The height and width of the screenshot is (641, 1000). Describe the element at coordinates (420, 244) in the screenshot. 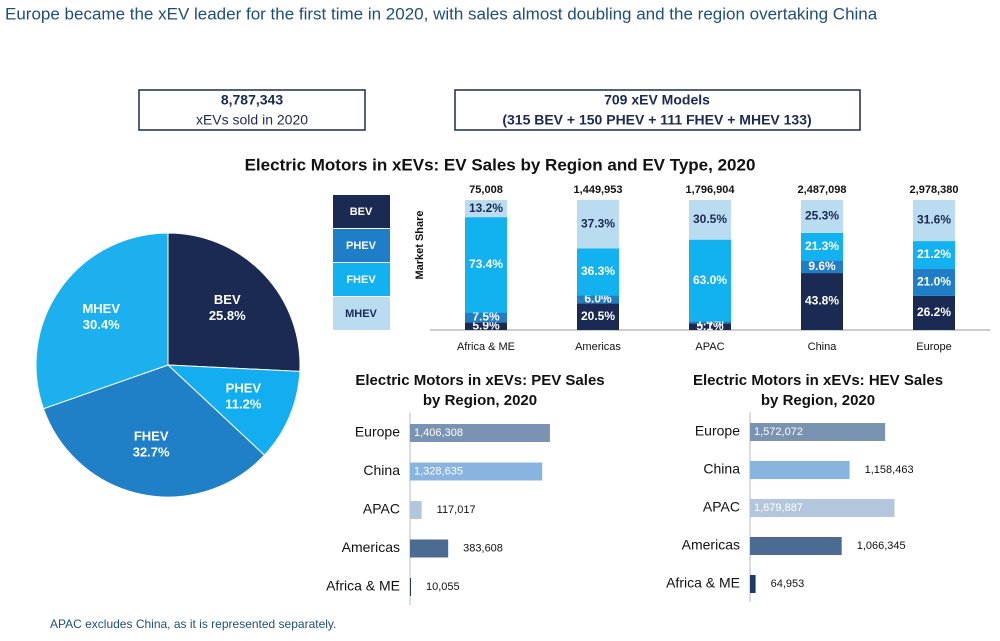

I see `y-axis-label: Market Share` at that location.